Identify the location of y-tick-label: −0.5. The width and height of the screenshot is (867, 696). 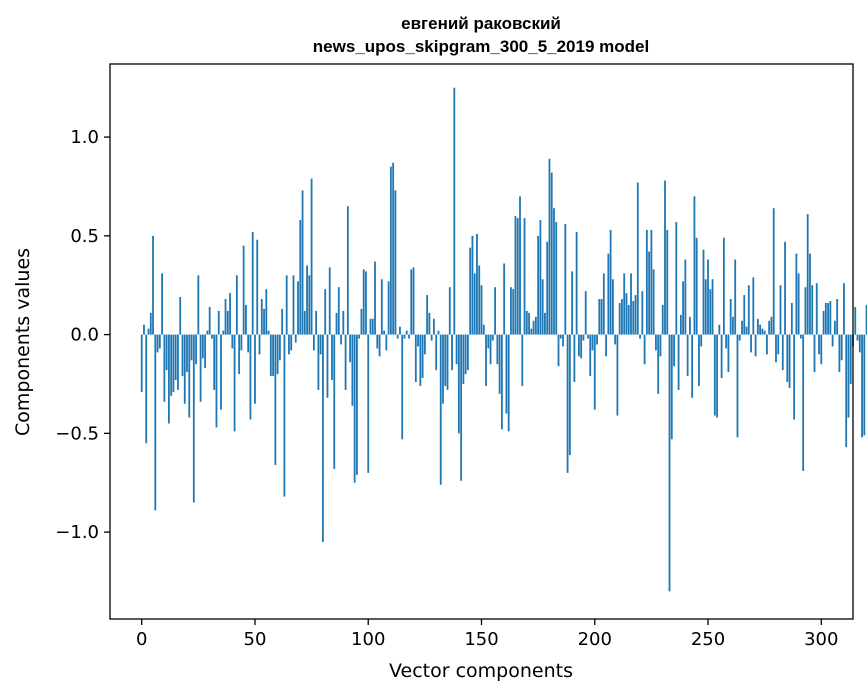
(77, 433).